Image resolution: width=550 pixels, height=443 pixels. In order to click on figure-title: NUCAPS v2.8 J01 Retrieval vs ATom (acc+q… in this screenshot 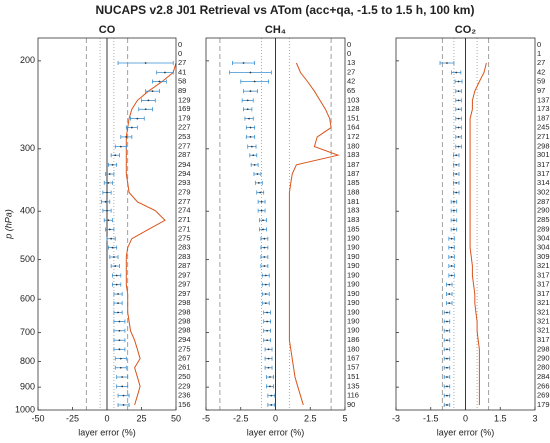, I will do `click(285, 10)`.